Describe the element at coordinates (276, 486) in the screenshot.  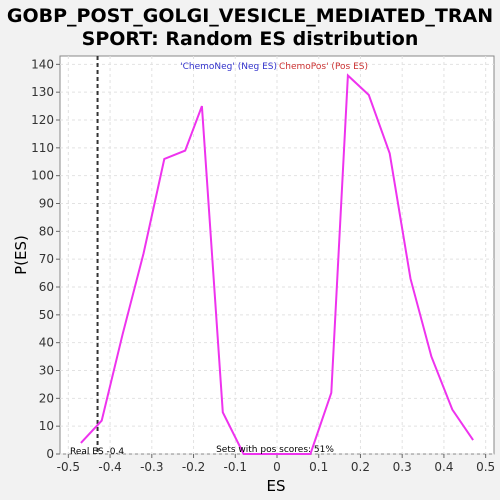
I see `x-axis-label: ES` at that location.